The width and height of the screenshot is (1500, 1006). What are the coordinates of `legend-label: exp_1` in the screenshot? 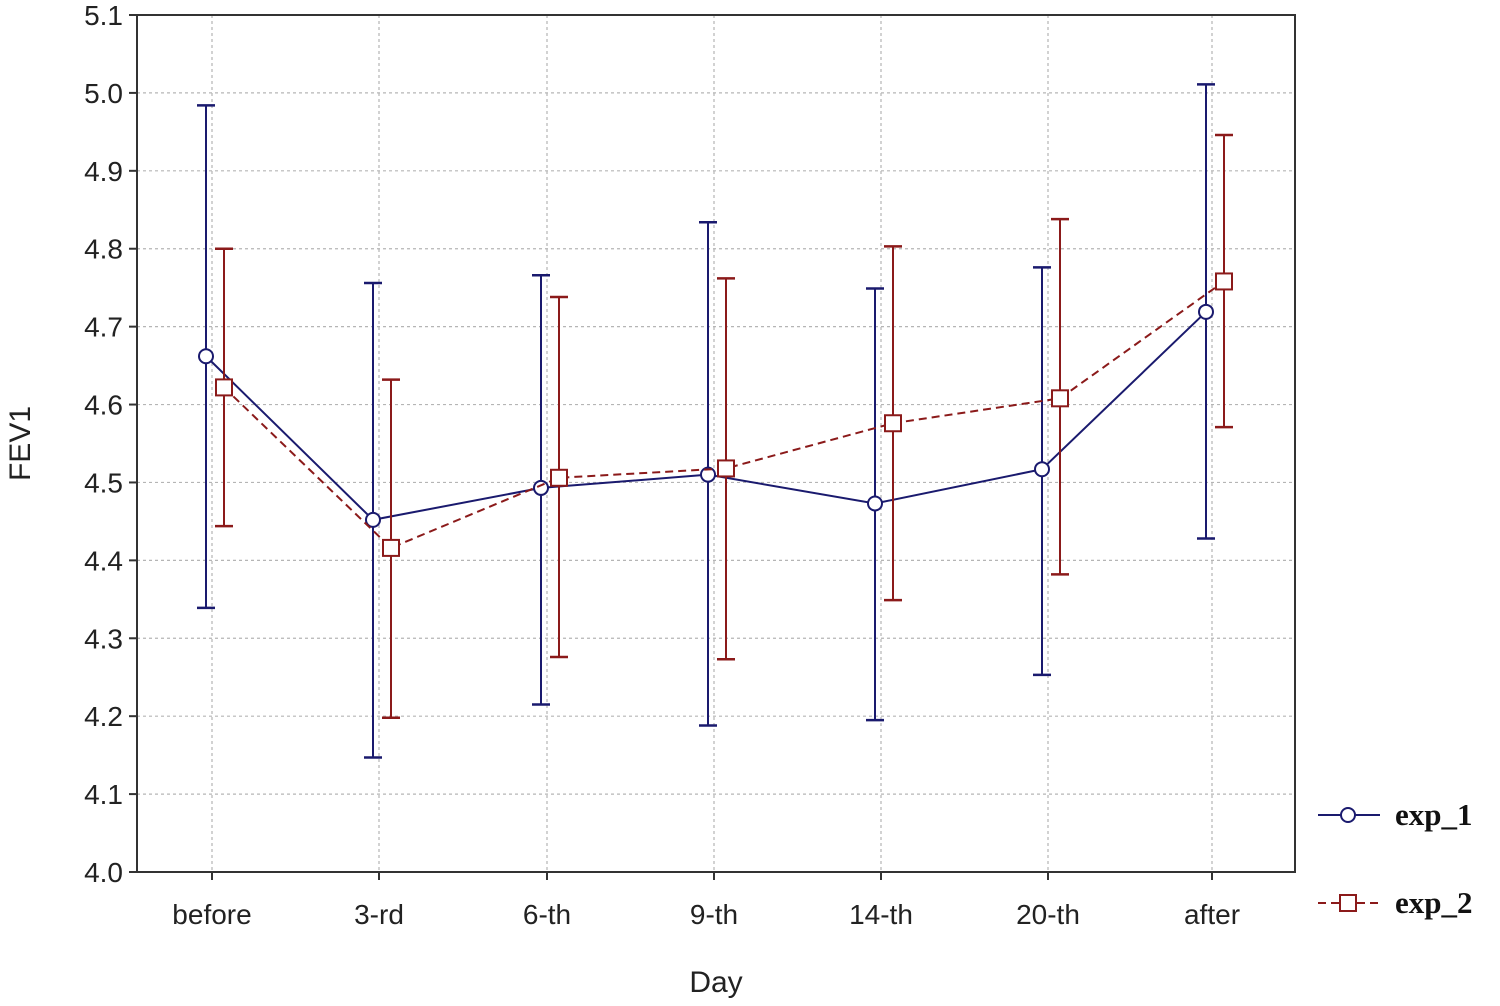 It's located at (1434, 814).